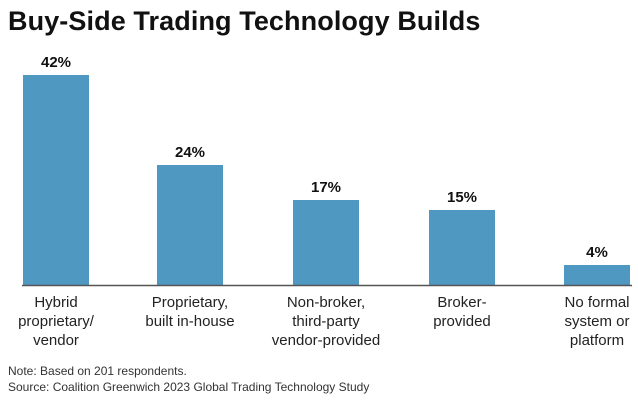  Describe the element at coordinates (56, 321) in the screenshot. I see `category-label: Hybrid proprietary/vendor` at that location.